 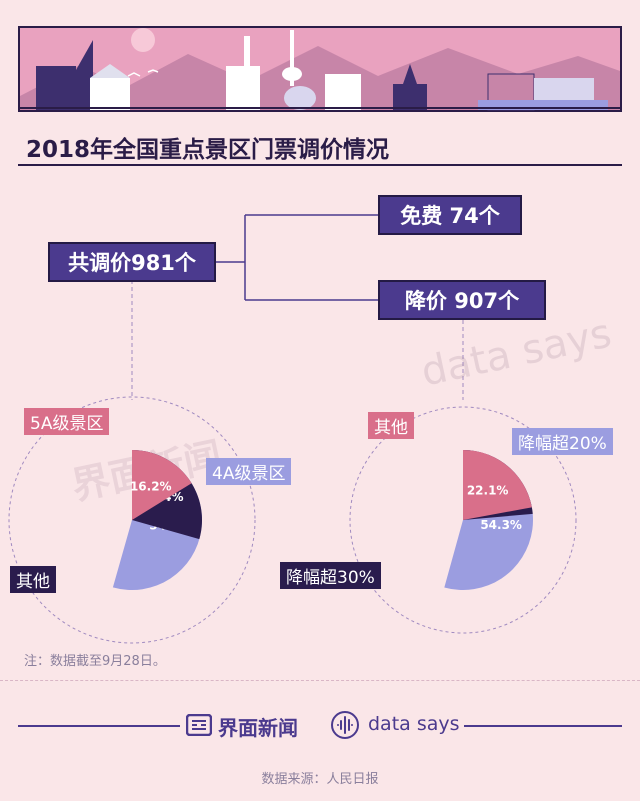 What do you see at coordinates (345, 725) in the screenshot?
I see `datasays-logo-icon` at bounding box center [345, 725].